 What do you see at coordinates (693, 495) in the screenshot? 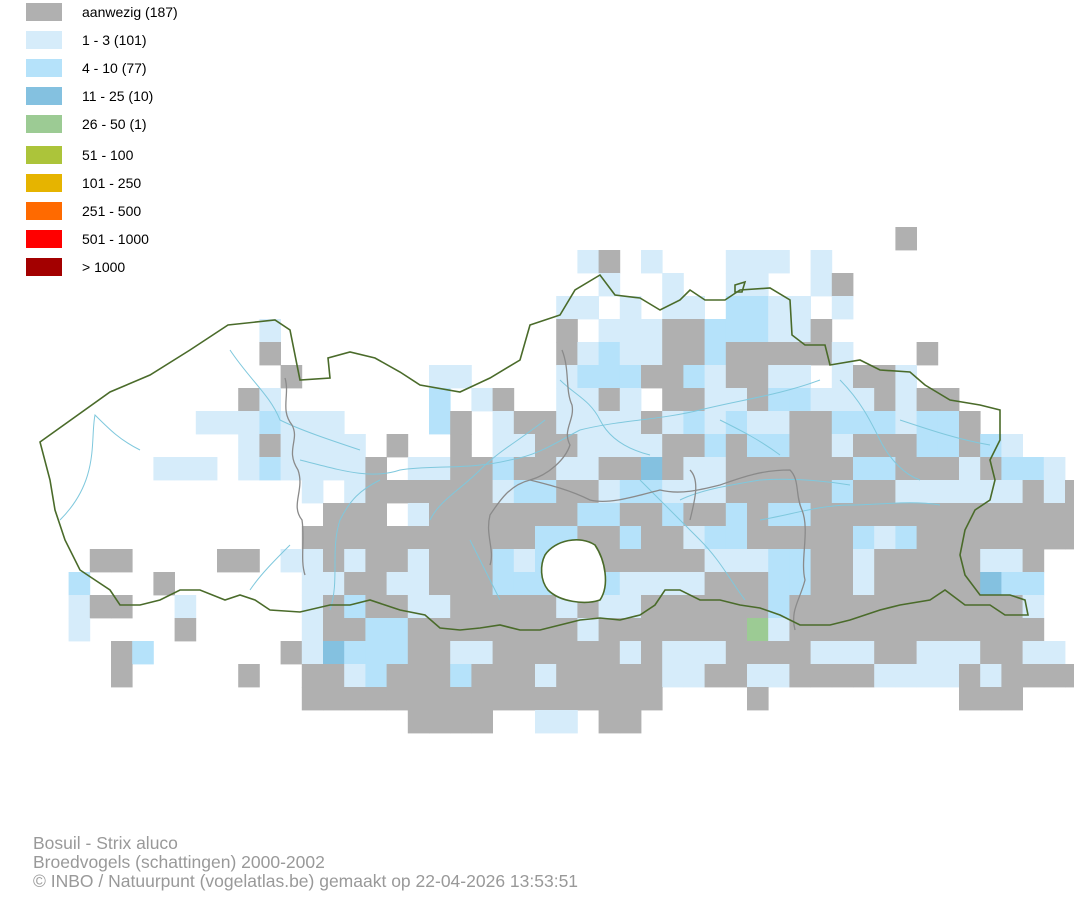
I see `province-border` at bounding box center [693, 495].